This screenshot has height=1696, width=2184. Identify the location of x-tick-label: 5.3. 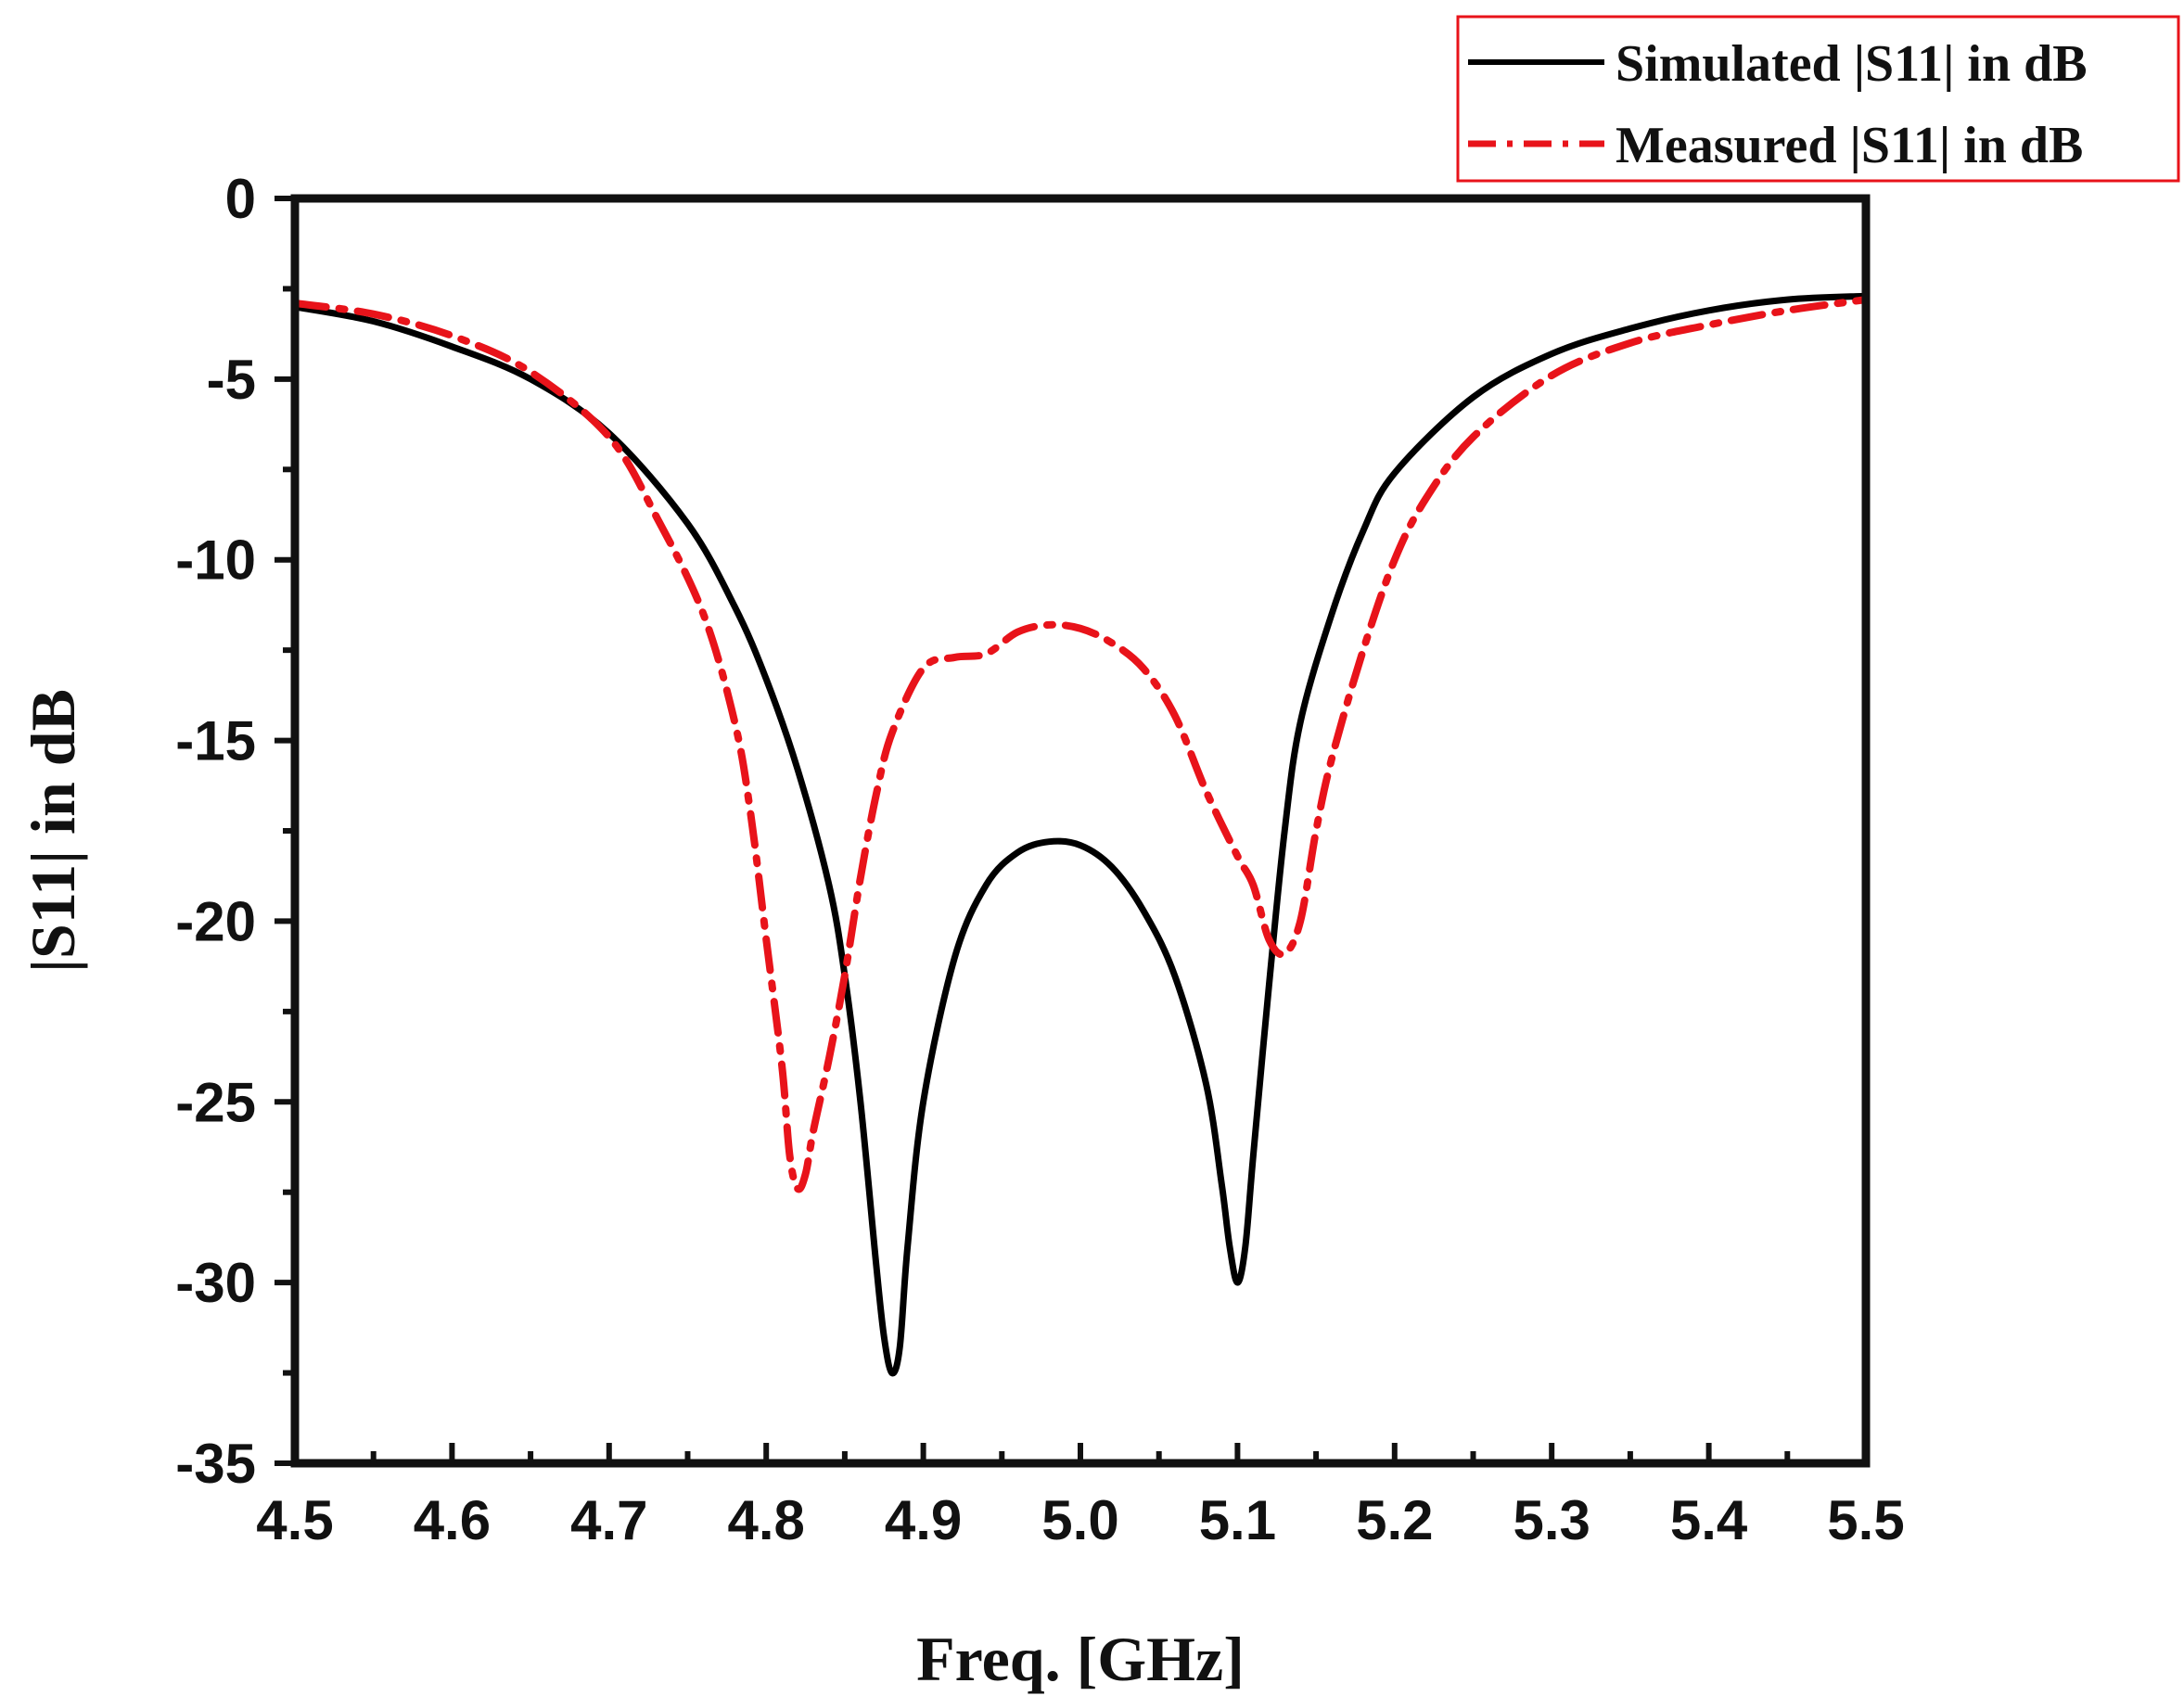
(1551, 1520).